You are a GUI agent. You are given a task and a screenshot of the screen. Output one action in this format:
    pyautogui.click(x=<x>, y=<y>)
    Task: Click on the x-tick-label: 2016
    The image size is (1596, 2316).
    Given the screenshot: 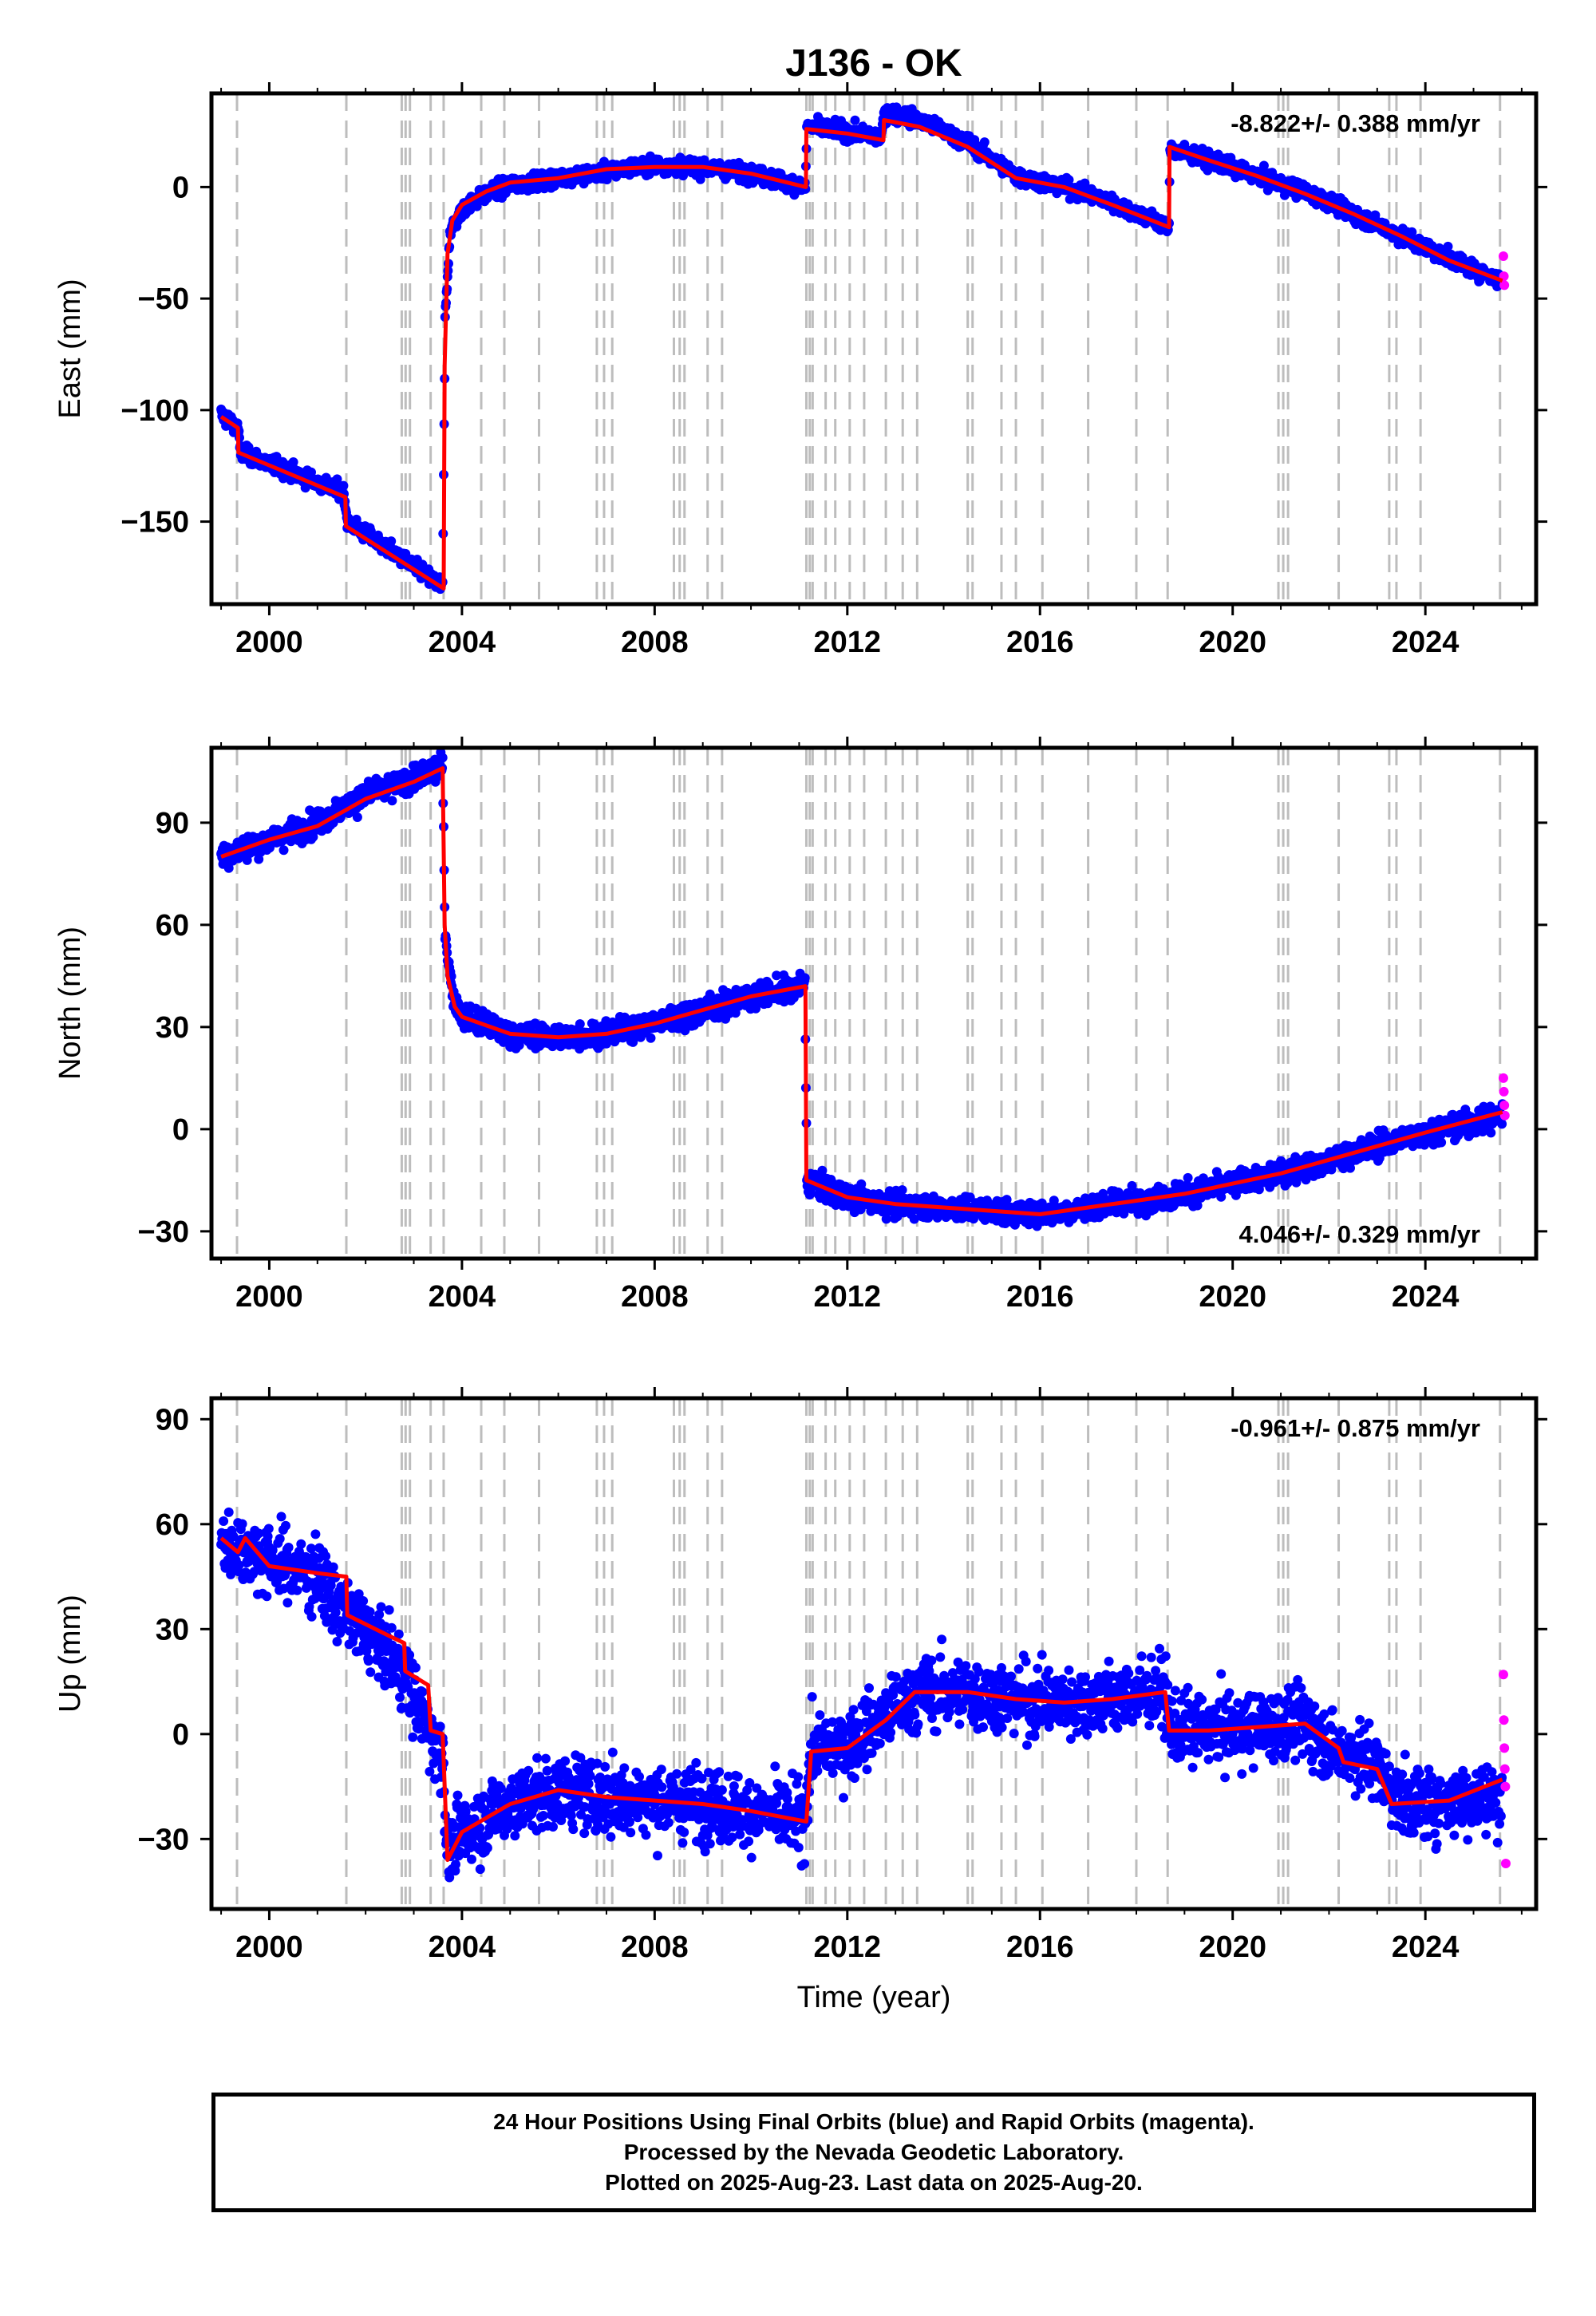 What is the action you would take?
    pyautogui.click(x=1040, y=642)
    